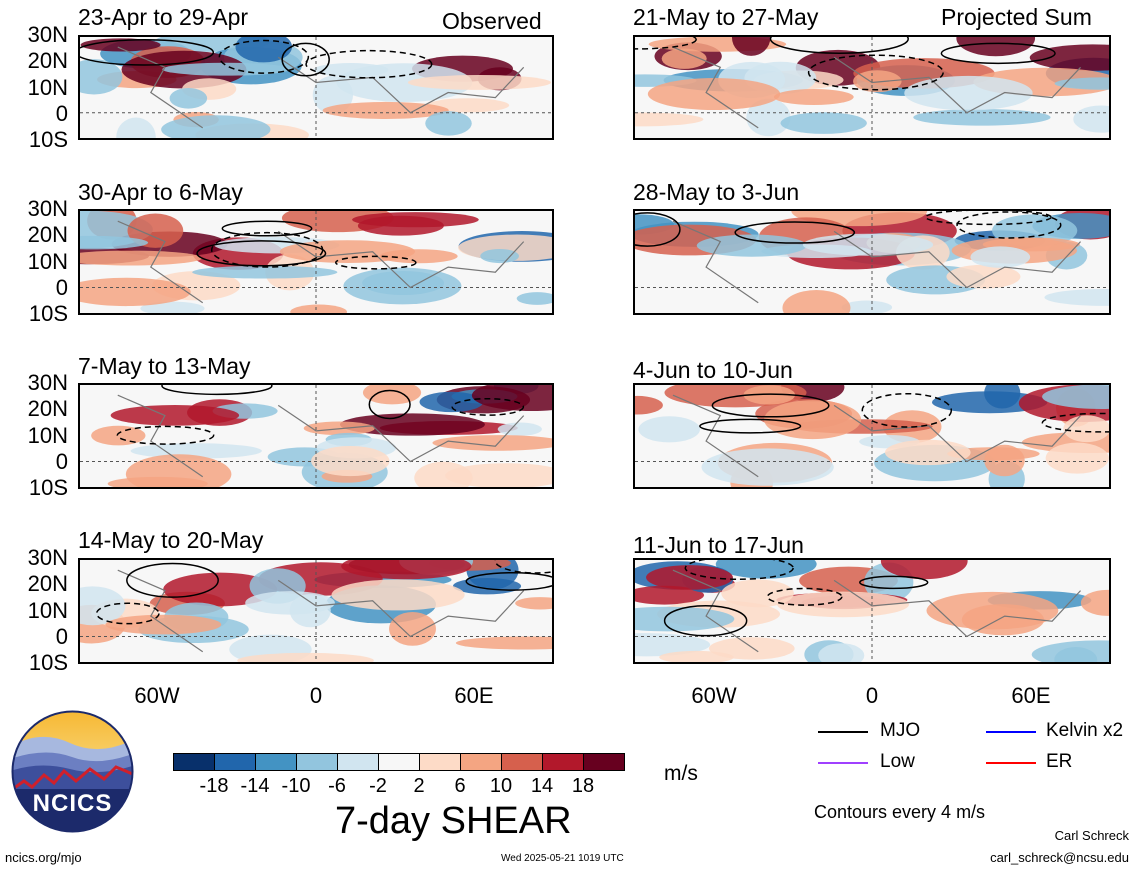  Describe the element at coordinates (460, 786) in the screenshot. I see `colorbar-tick-label: 6` at that location.